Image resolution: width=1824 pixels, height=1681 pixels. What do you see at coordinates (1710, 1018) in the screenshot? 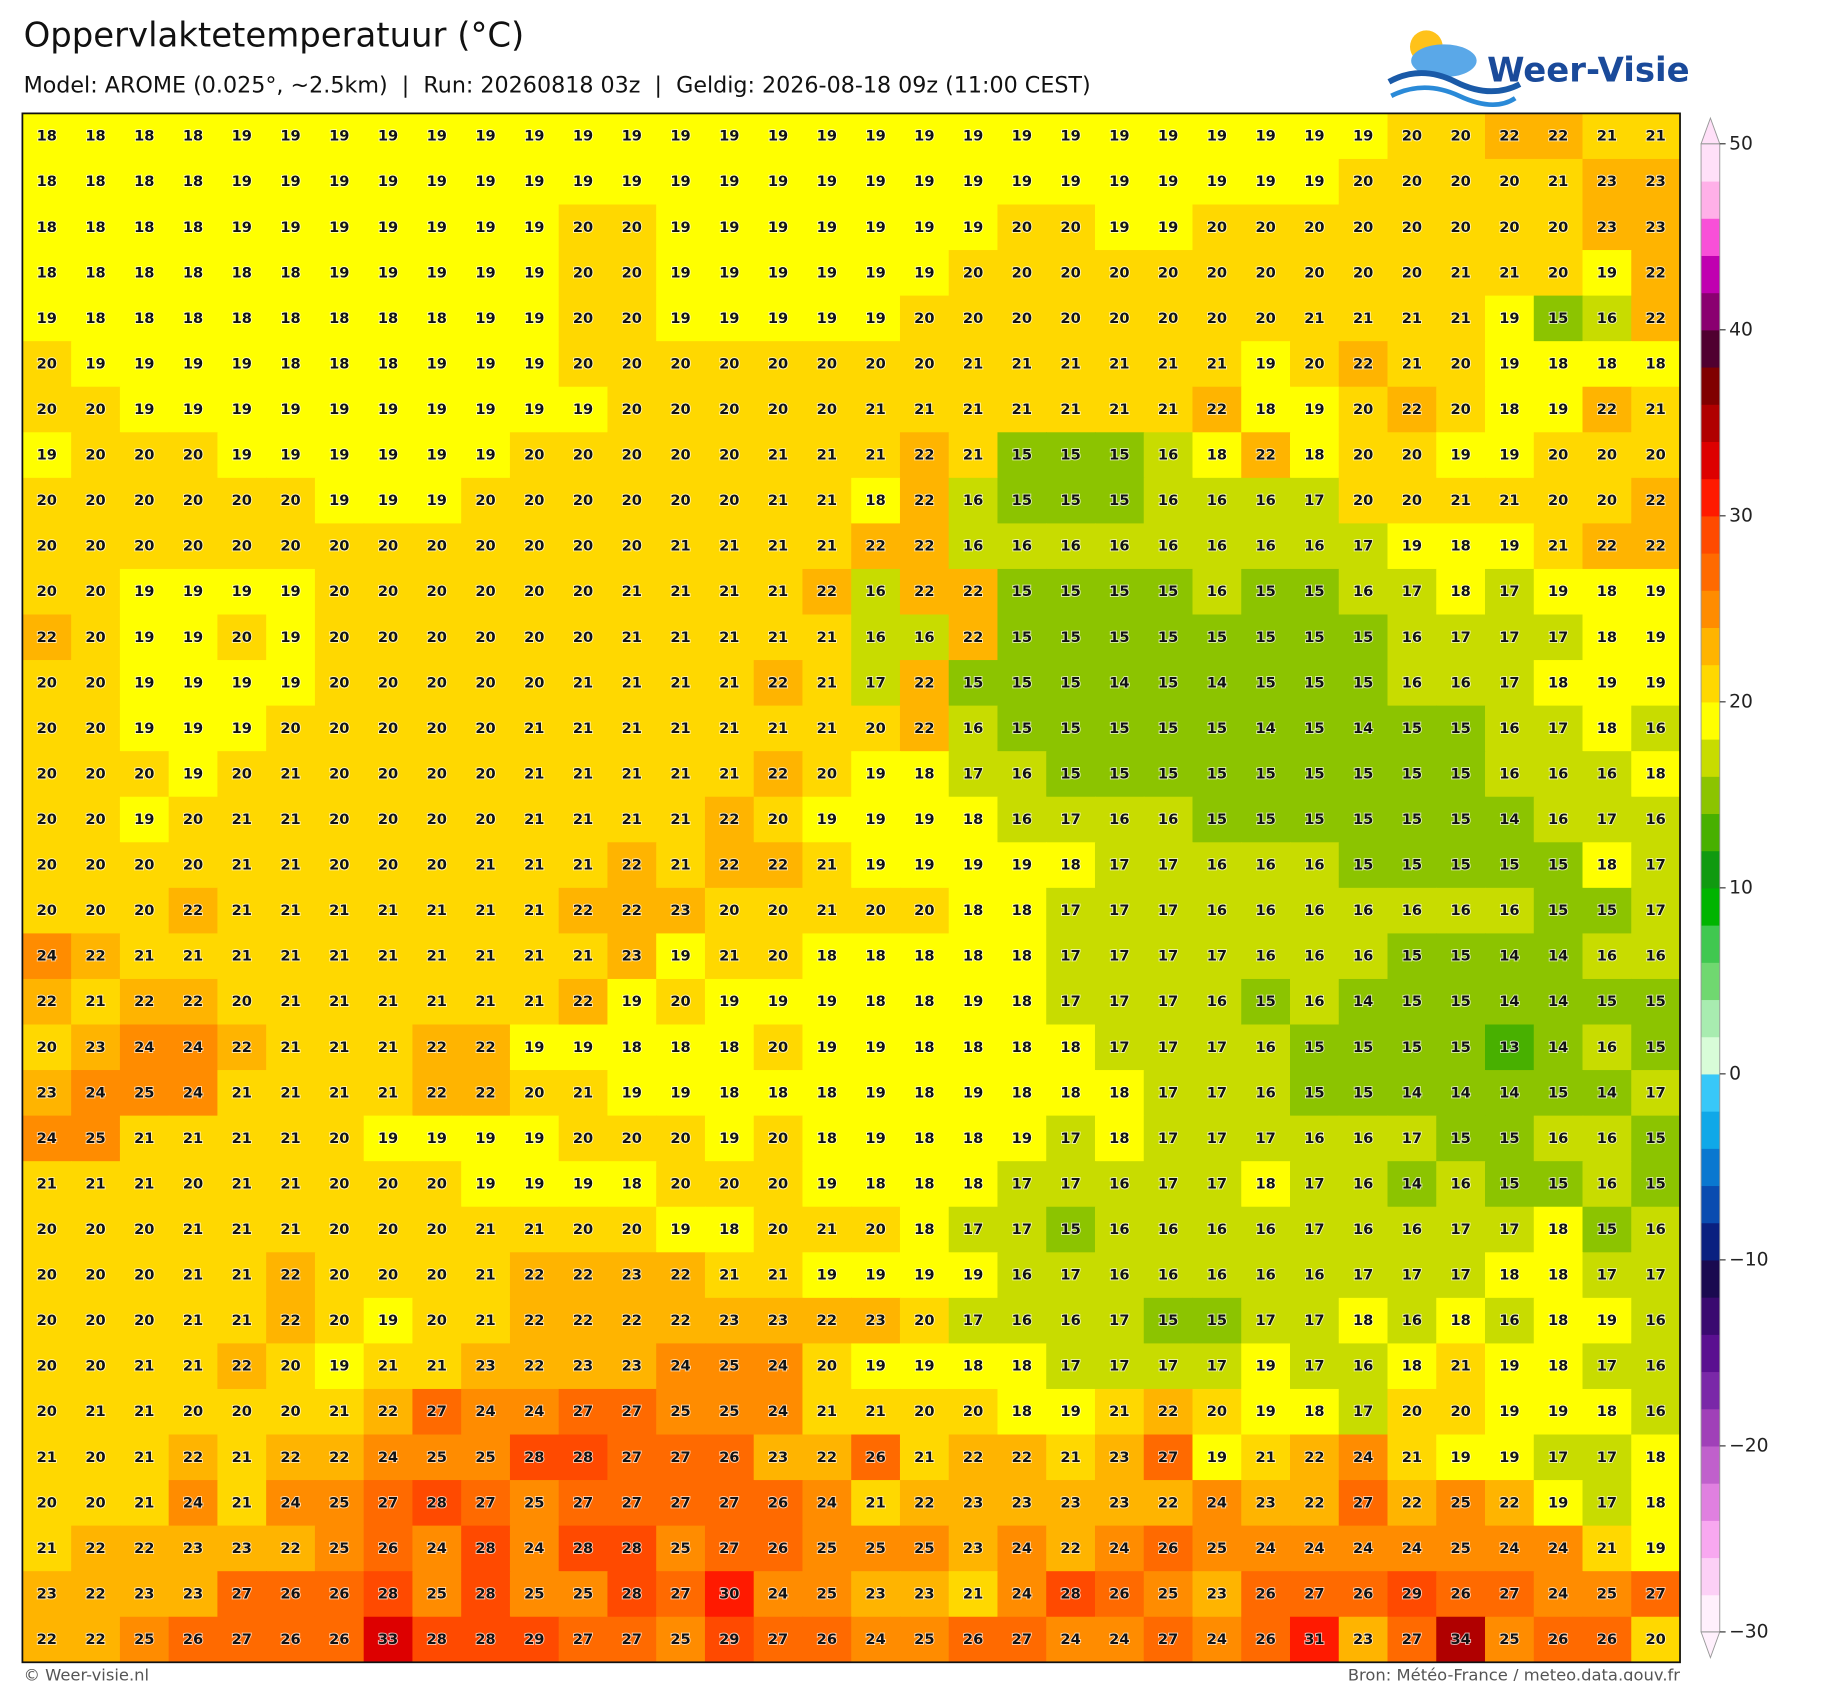
I see `colorbar-swatch` at bounding box center [1710, 1018].